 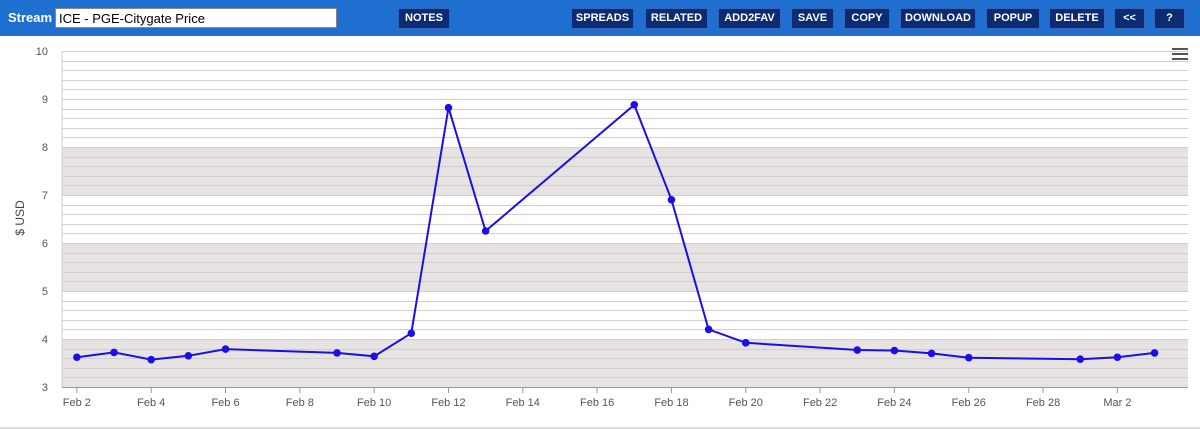 I want to click on x-tick-label: Mar 2, so click(x=1117, y=403).